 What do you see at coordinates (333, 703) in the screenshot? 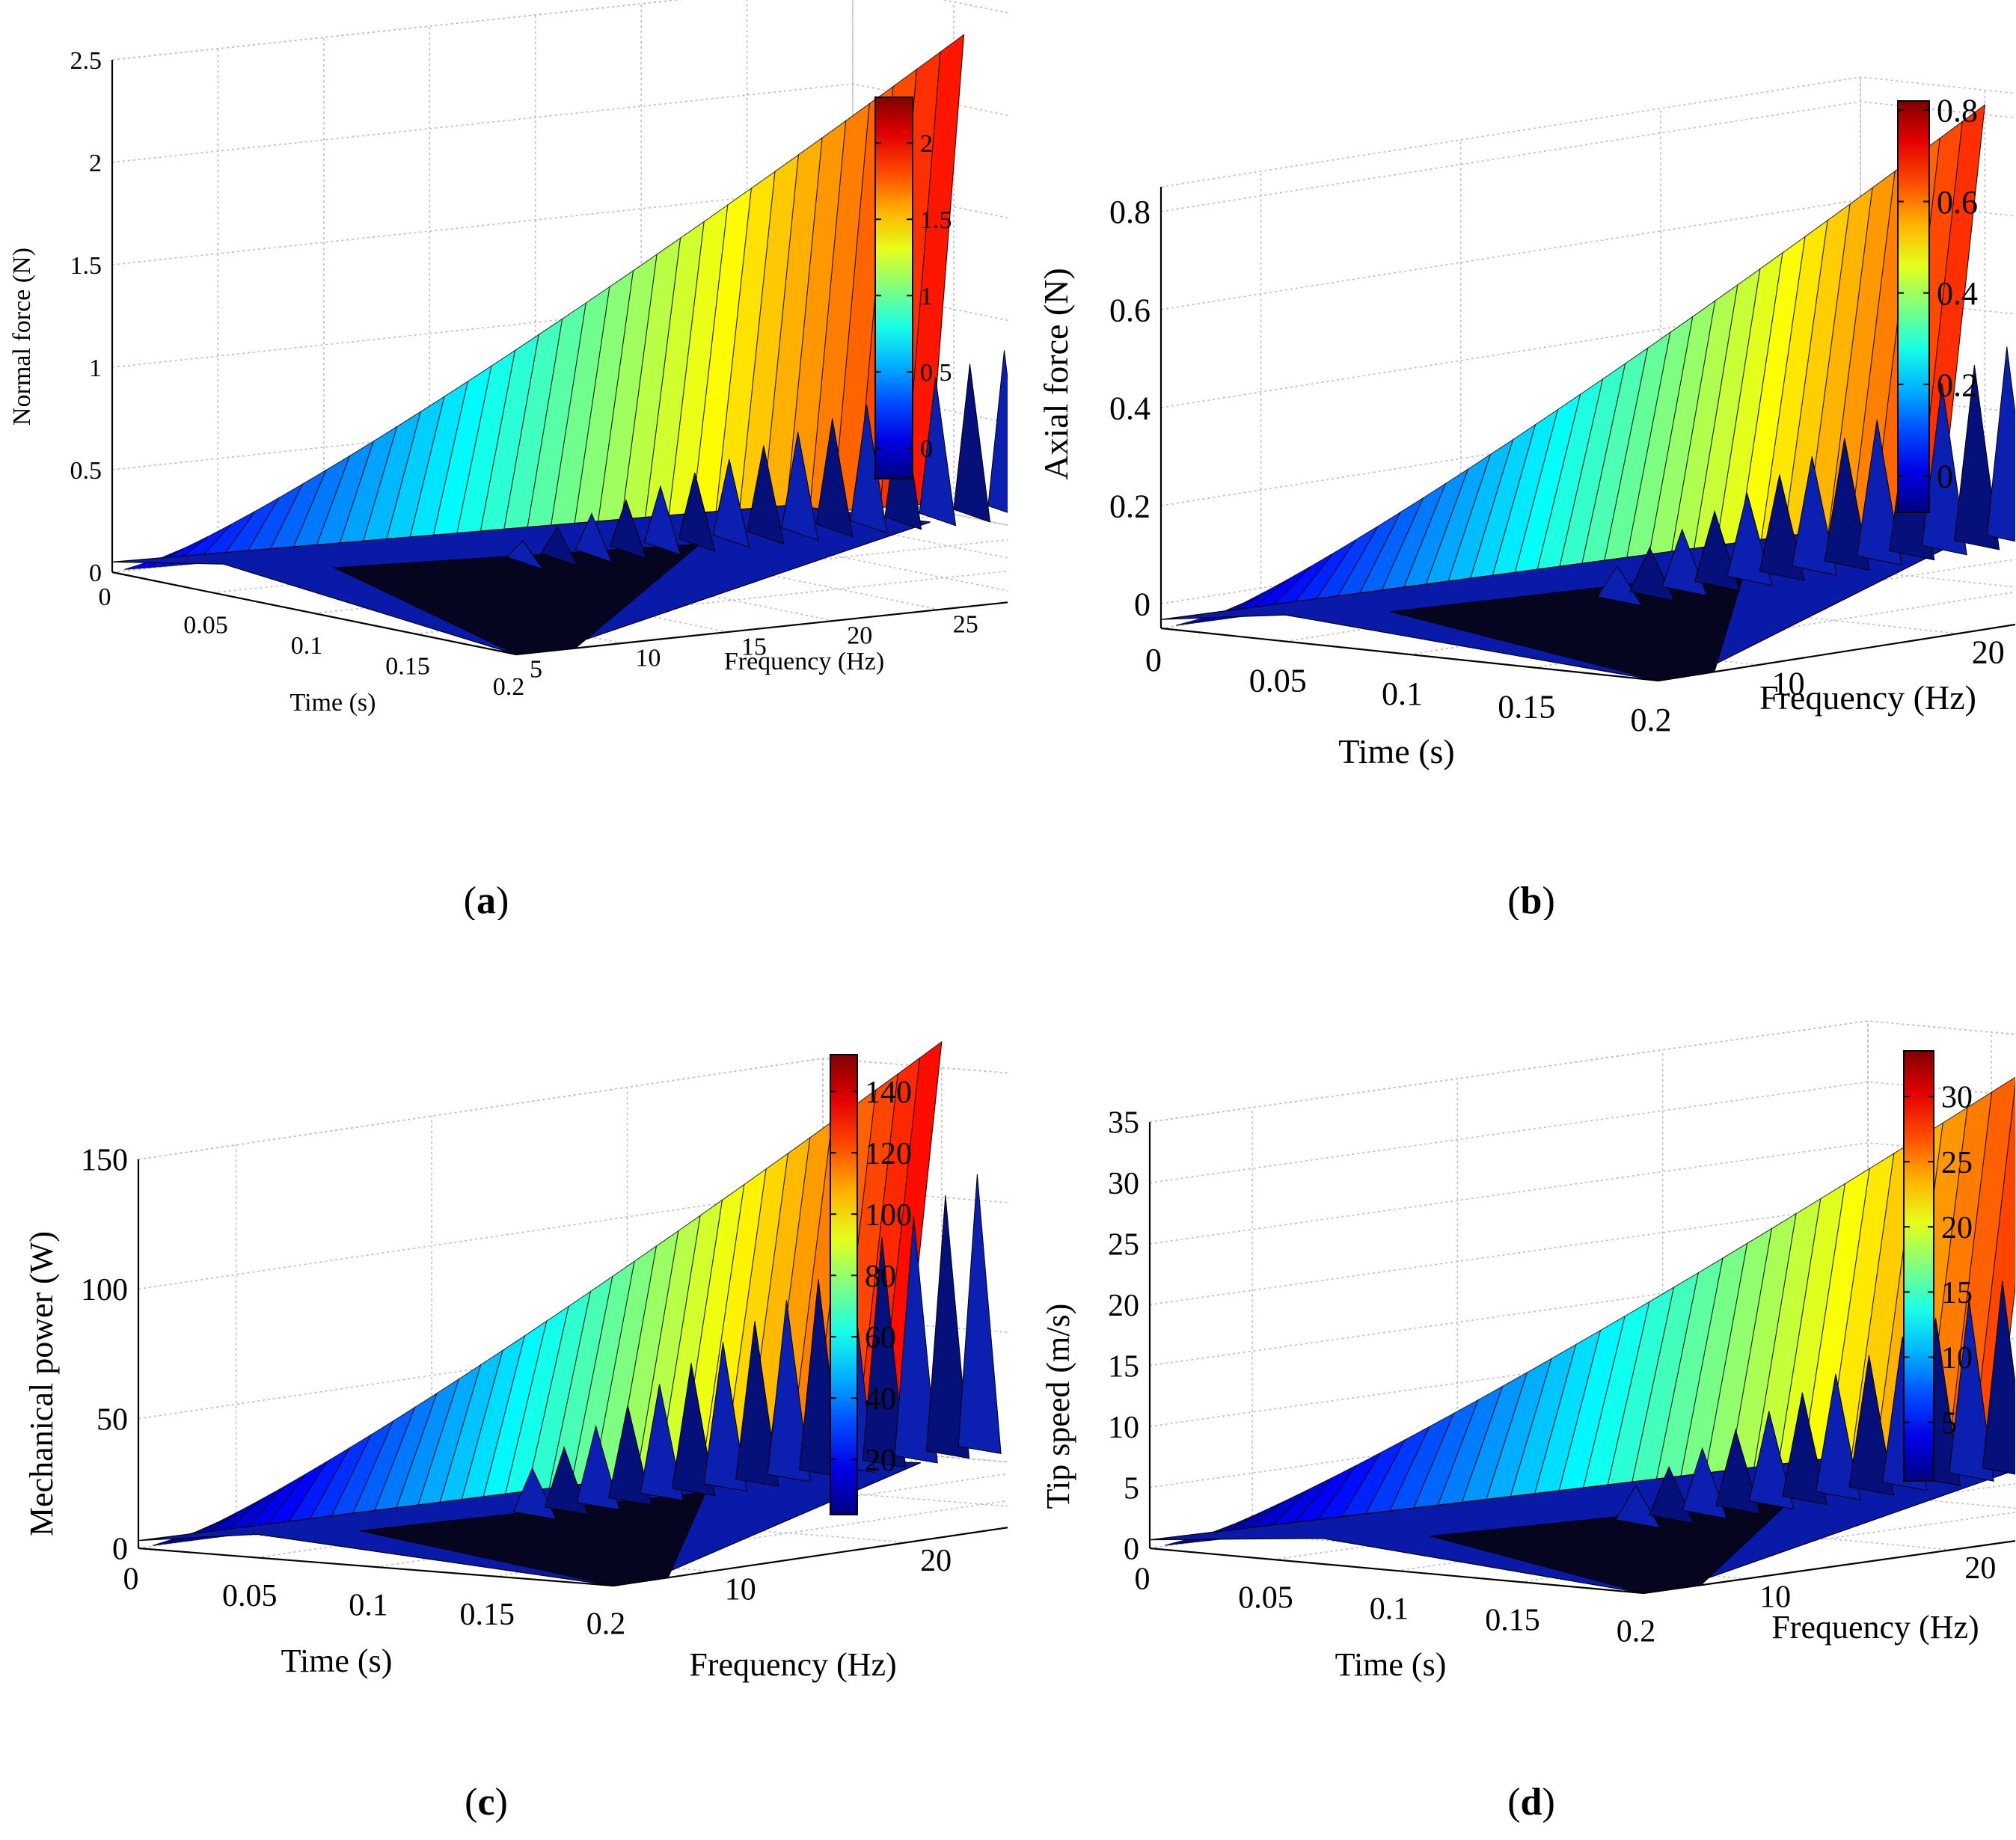
I see `xlabel-a: Time (s)` at bounding box center [333, 703].